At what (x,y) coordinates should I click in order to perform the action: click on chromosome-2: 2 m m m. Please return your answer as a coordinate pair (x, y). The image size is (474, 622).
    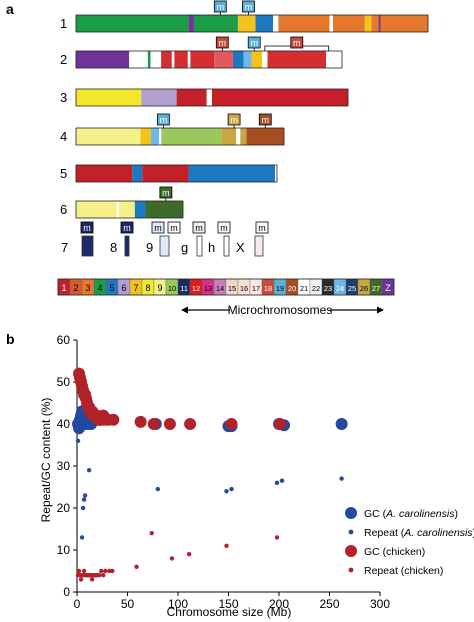
    Looking at the image, I should click on (201, 52).